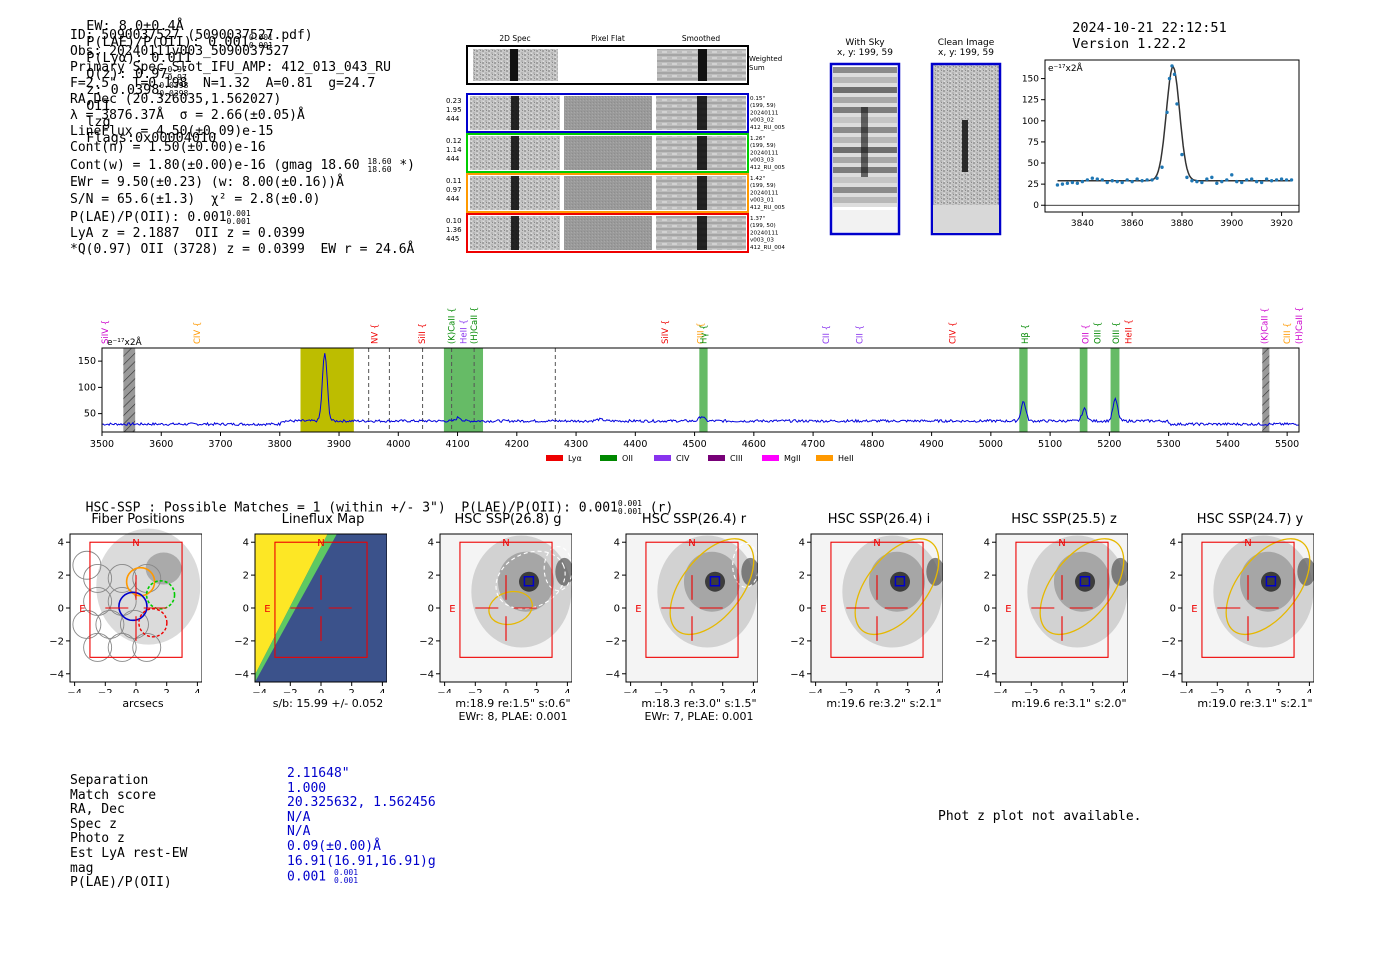  Describe the element at coordinates (865, 95) in the screenshot. I see `with-sky-gap` at that location.